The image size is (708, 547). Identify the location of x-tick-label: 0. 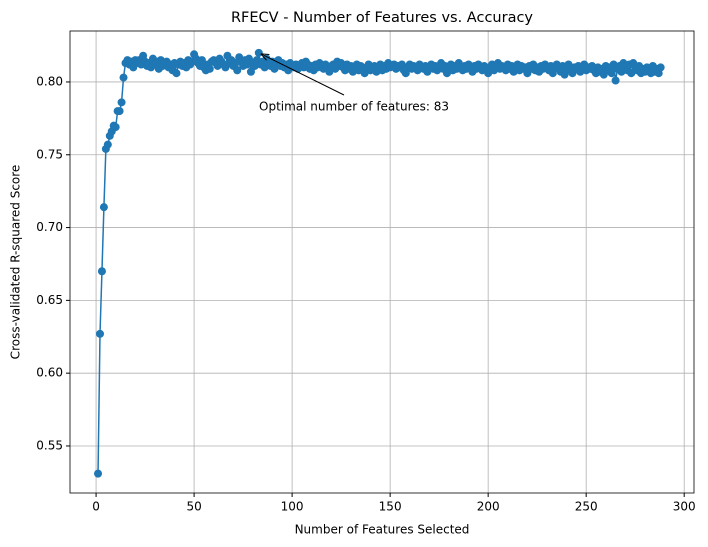
(96, 507).